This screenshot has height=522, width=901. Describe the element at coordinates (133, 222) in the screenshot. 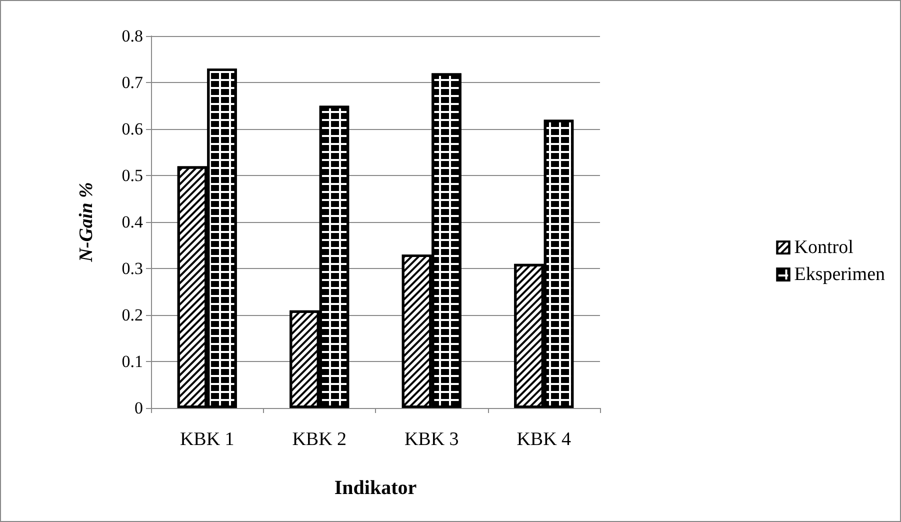

I see `y-tick-label: 0.4` at that location.